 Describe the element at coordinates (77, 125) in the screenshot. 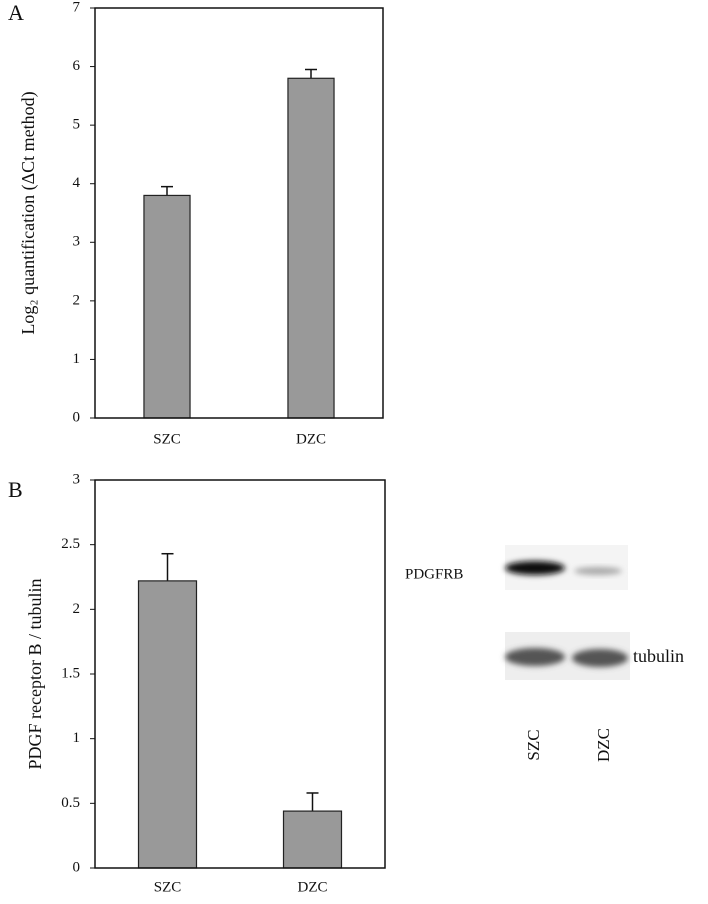

I see `y-tick-label: 5` at that location.